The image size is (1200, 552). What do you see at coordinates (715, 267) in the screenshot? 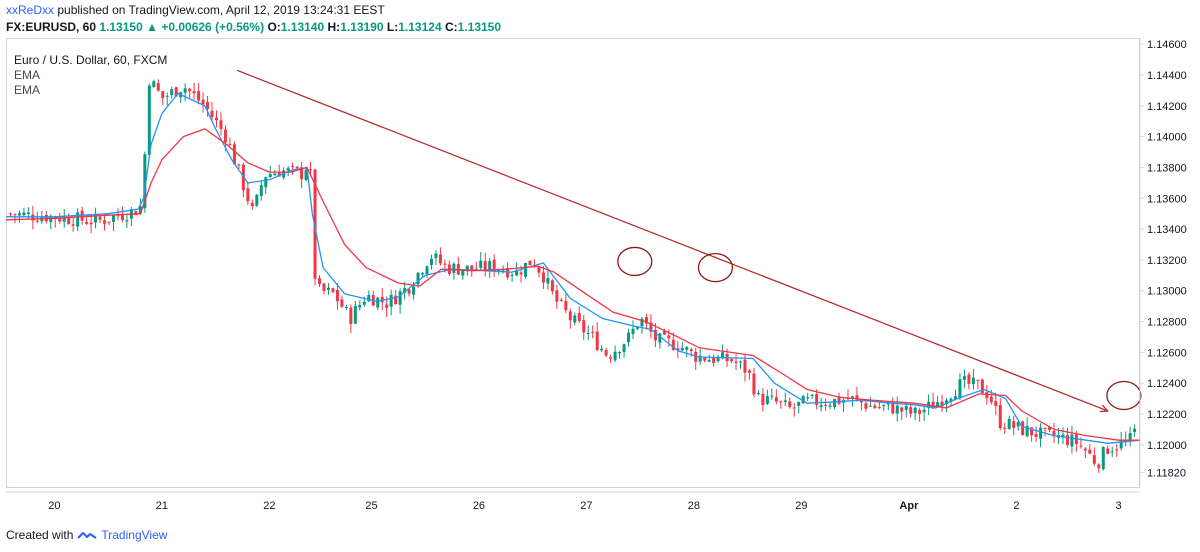
I see `annotation-circle` at bounding box center [715, 267].